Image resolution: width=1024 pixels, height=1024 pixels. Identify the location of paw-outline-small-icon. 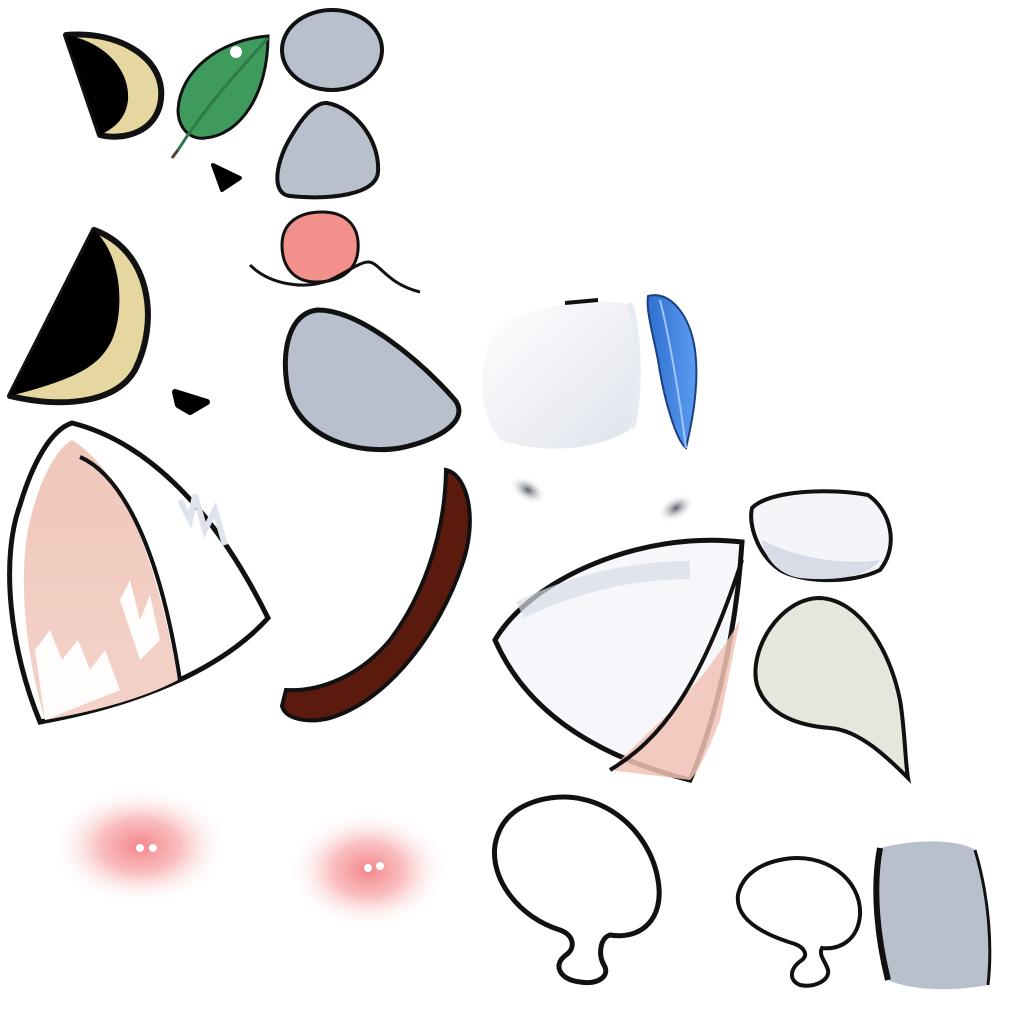
(799, 922).